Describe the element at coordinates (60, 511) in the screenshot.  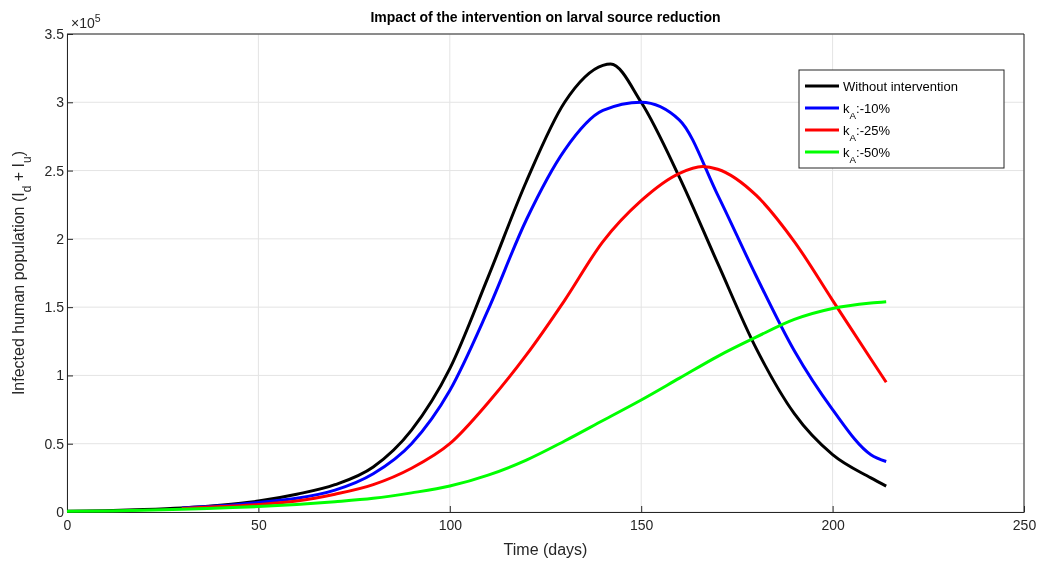
I see `y-tick-label: 0` at that location.